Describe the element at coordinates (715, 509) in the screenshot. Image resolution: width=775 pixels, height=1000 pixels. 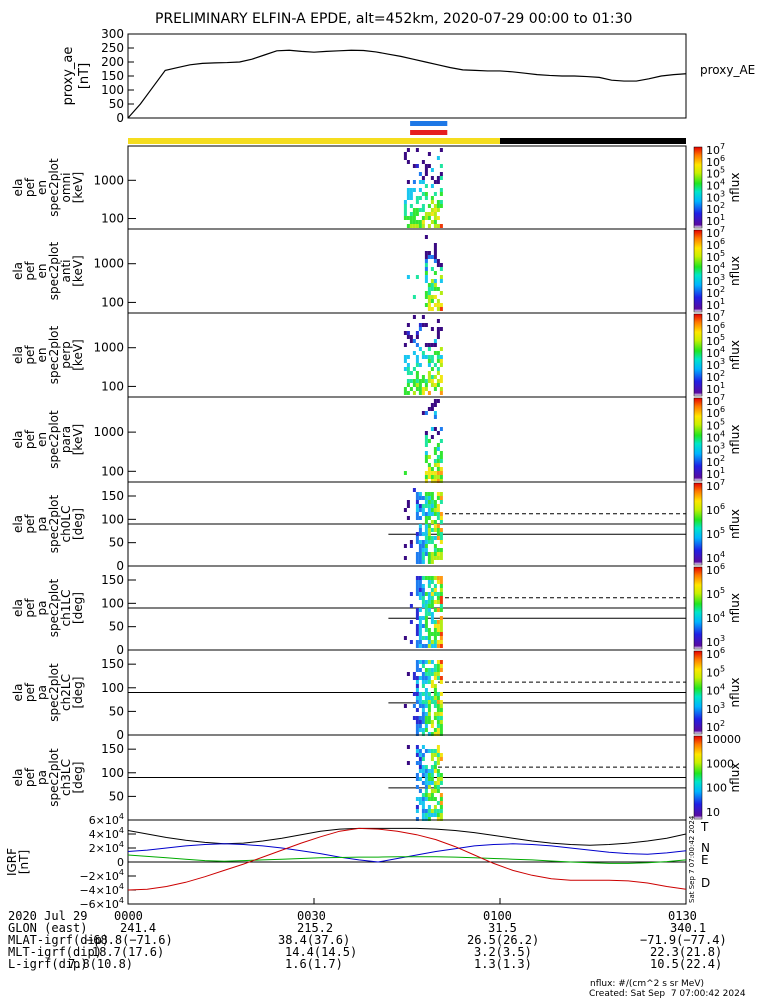
I see `colorbar-label: 10⁶` at that location.